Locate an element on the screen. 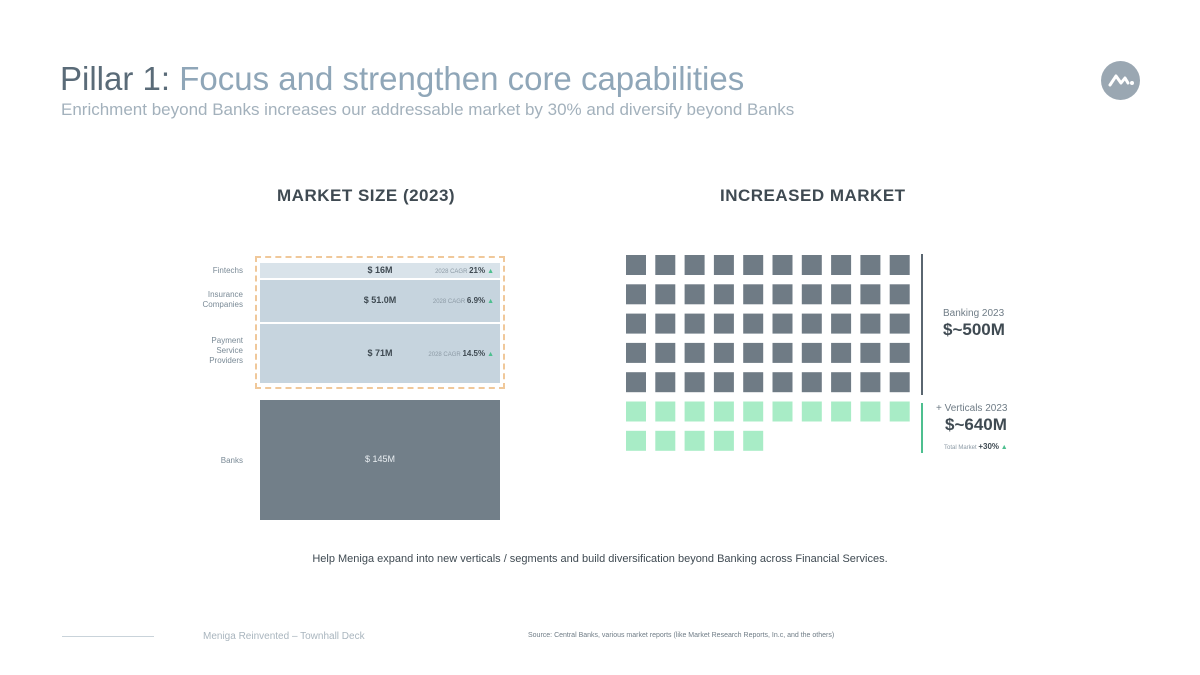  segment-value-label: $ 16M is located at coordinates (380, 269).